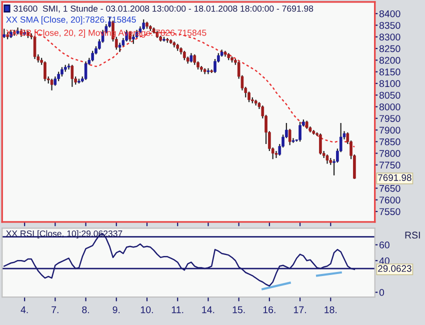  I want to click on x-tick-label: 16., so click(269, 310).